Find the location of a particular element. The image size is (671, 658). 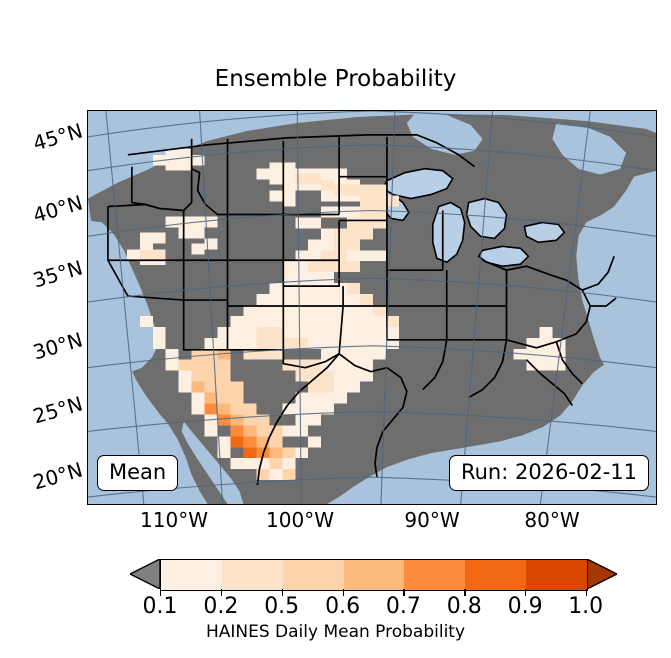

colorbar-tick-labels: 0.1 0.2 0.5 0.6 0.7 0.8 0.9 1.0 is located at coordinates (335, 608).